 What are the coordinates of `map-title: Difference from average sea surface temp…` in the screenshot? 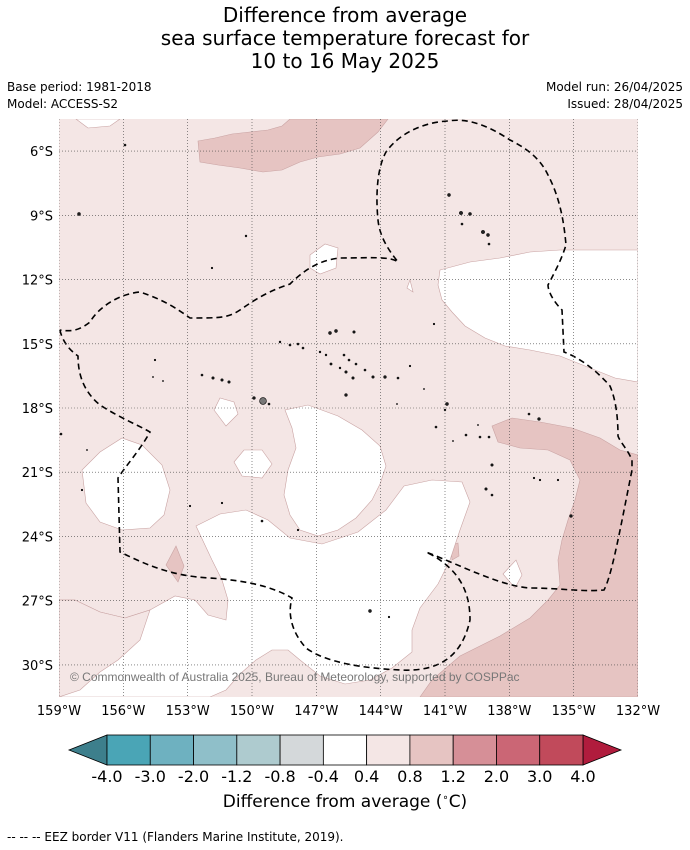 It's located at (345, 38).